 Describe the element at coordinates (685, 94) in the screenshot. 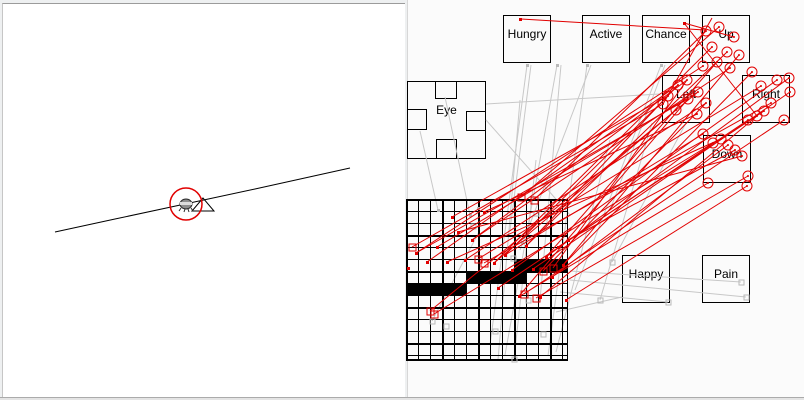

I see `node-label-left: Left` at that location.